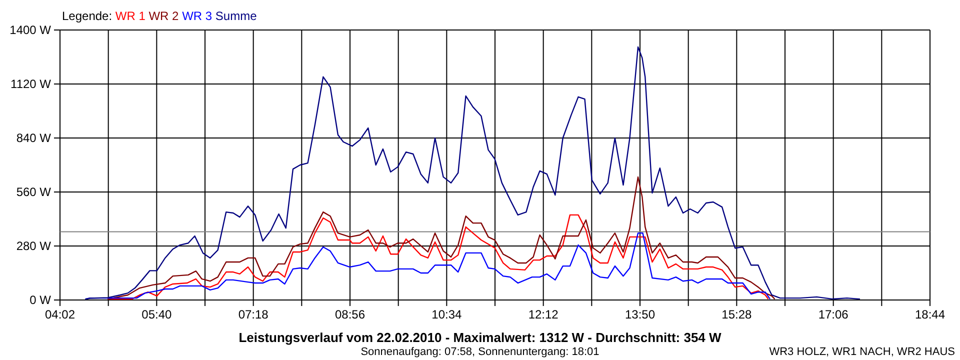  I want to click on x-tick-label: 12:12, so click(543, 315).